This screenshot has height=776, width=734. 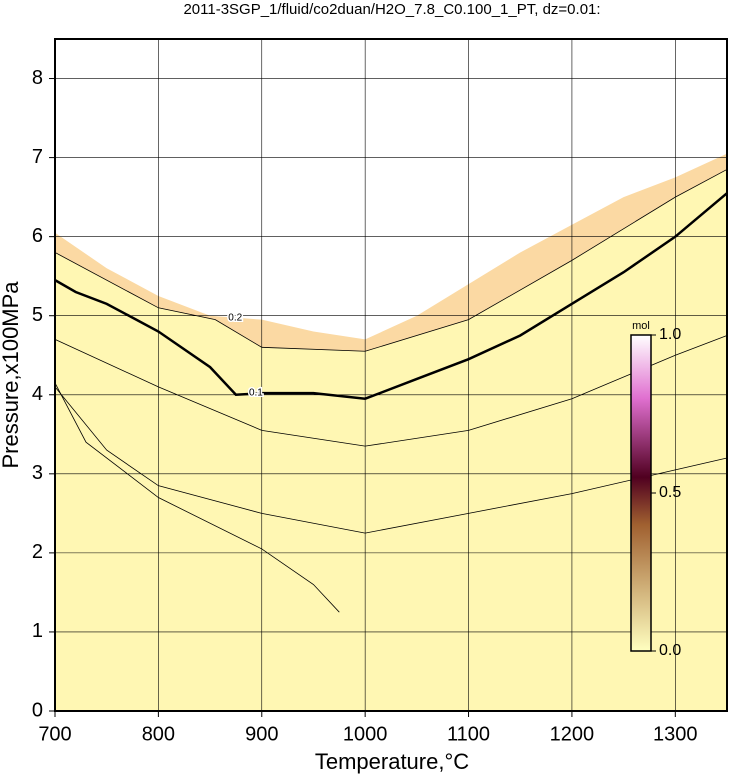 What do you see at coordinates (675, 734) in the screenshot?
I see `x-tick-label: 1300` at bounding box center [675, 734].